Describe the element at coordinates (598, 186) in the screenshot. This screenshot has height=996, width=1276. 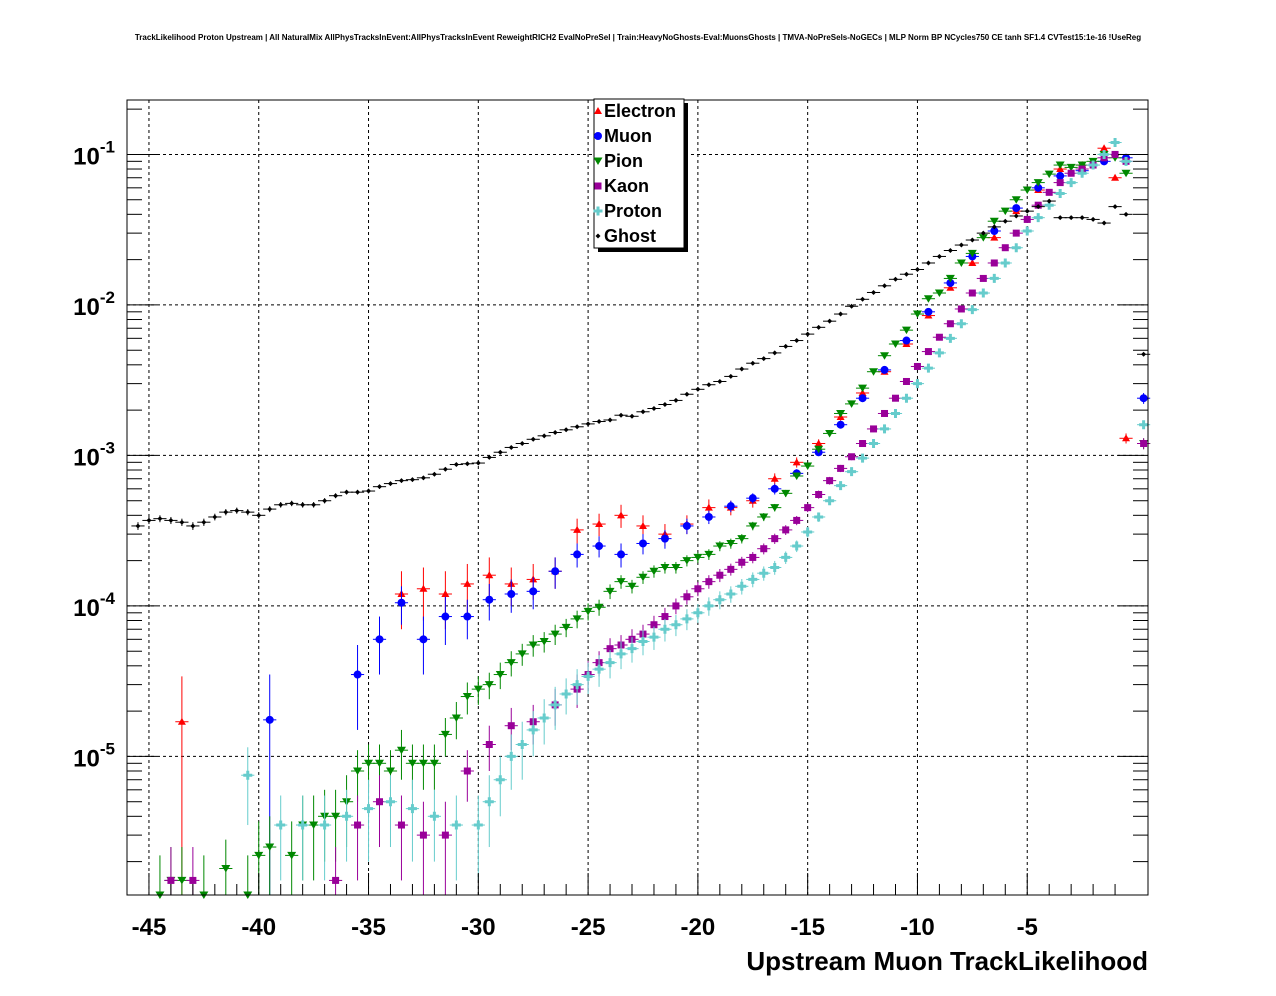
I see `legend-marker-kaon` at that location.